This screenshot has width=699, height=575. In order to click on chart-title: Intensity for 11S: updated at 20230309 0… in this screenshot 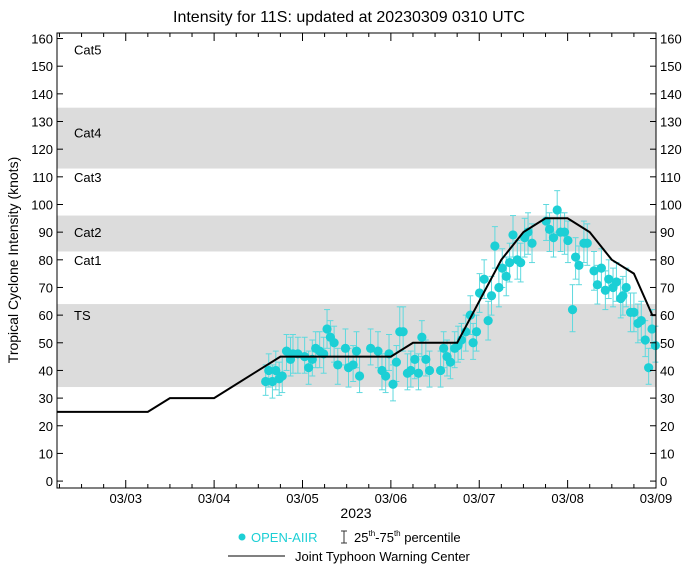, I will do `click(349, 17)`.